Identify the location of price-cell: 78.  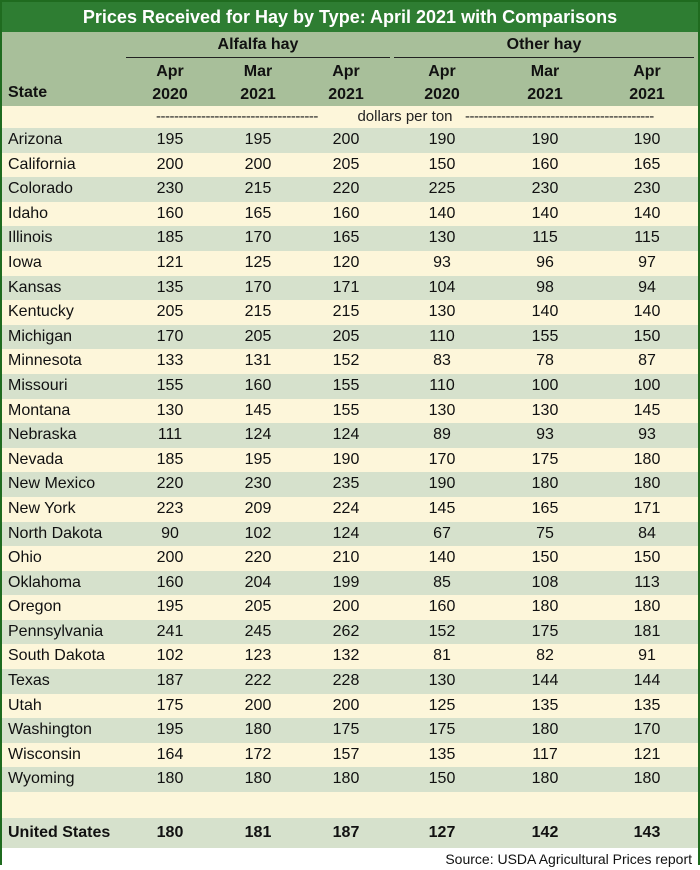
(545, 361).